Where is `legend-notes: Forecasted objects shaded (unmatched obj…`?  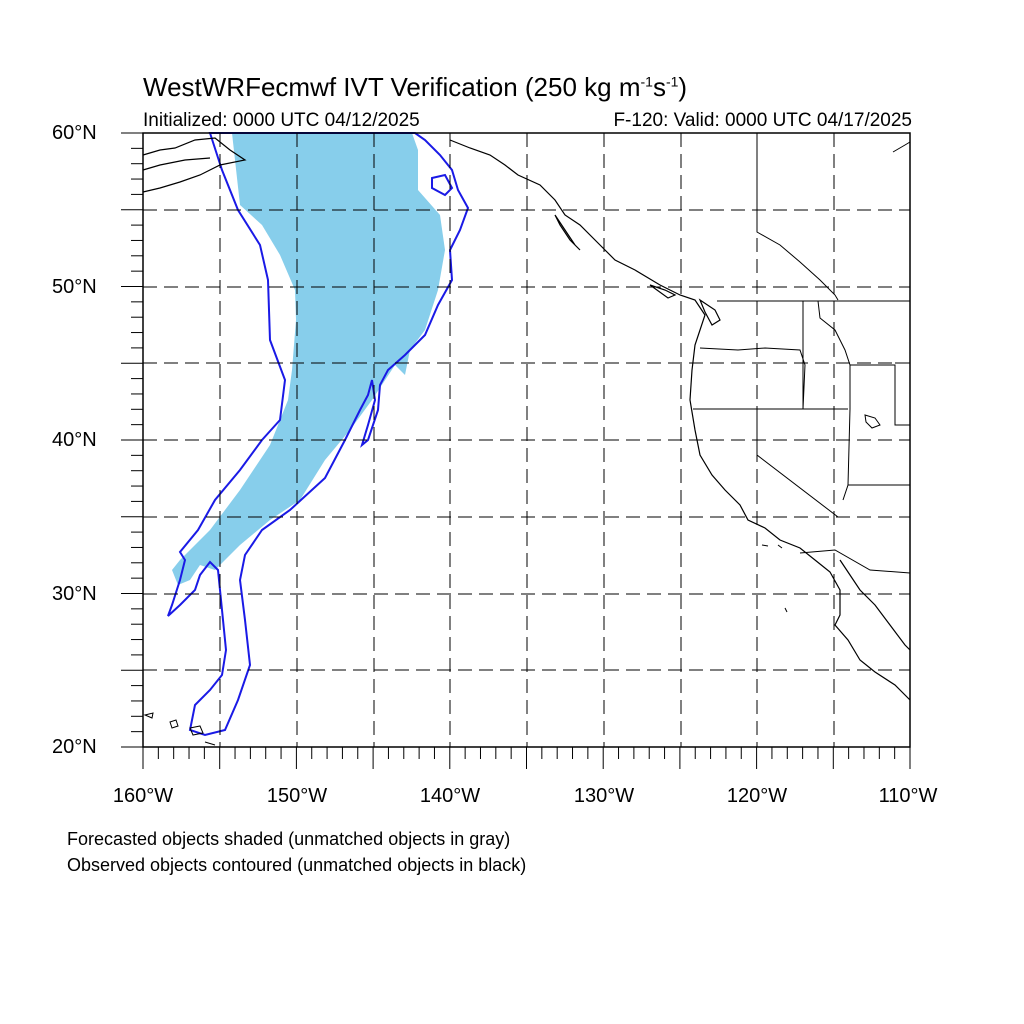
legend-notes: Forecasted objects shaded (unmatched obj… is located at coordinates (296, 852).